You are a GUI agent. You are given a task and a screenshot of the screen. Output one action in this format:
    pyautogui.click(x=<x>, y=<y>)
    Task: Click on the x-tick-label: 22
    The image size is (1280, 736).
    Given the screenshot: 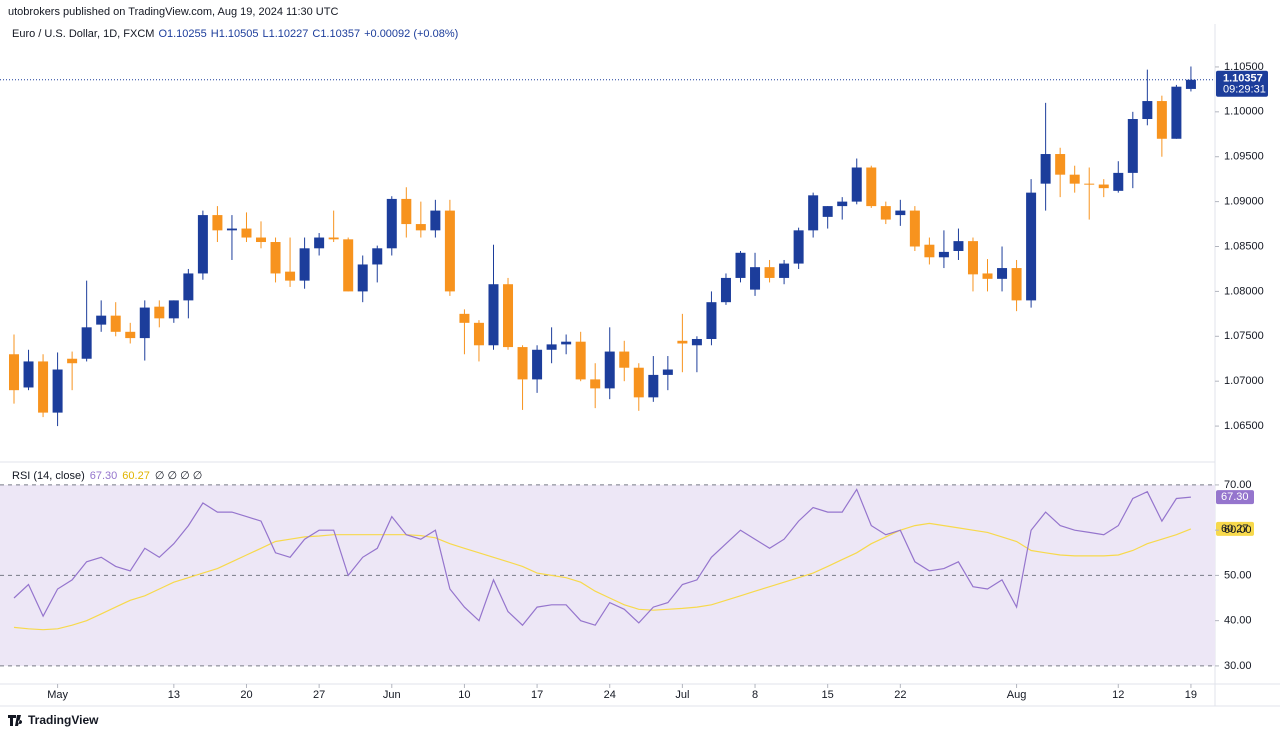 What is the action you would take?
    pyautogui.click(x=900, y=695)
    